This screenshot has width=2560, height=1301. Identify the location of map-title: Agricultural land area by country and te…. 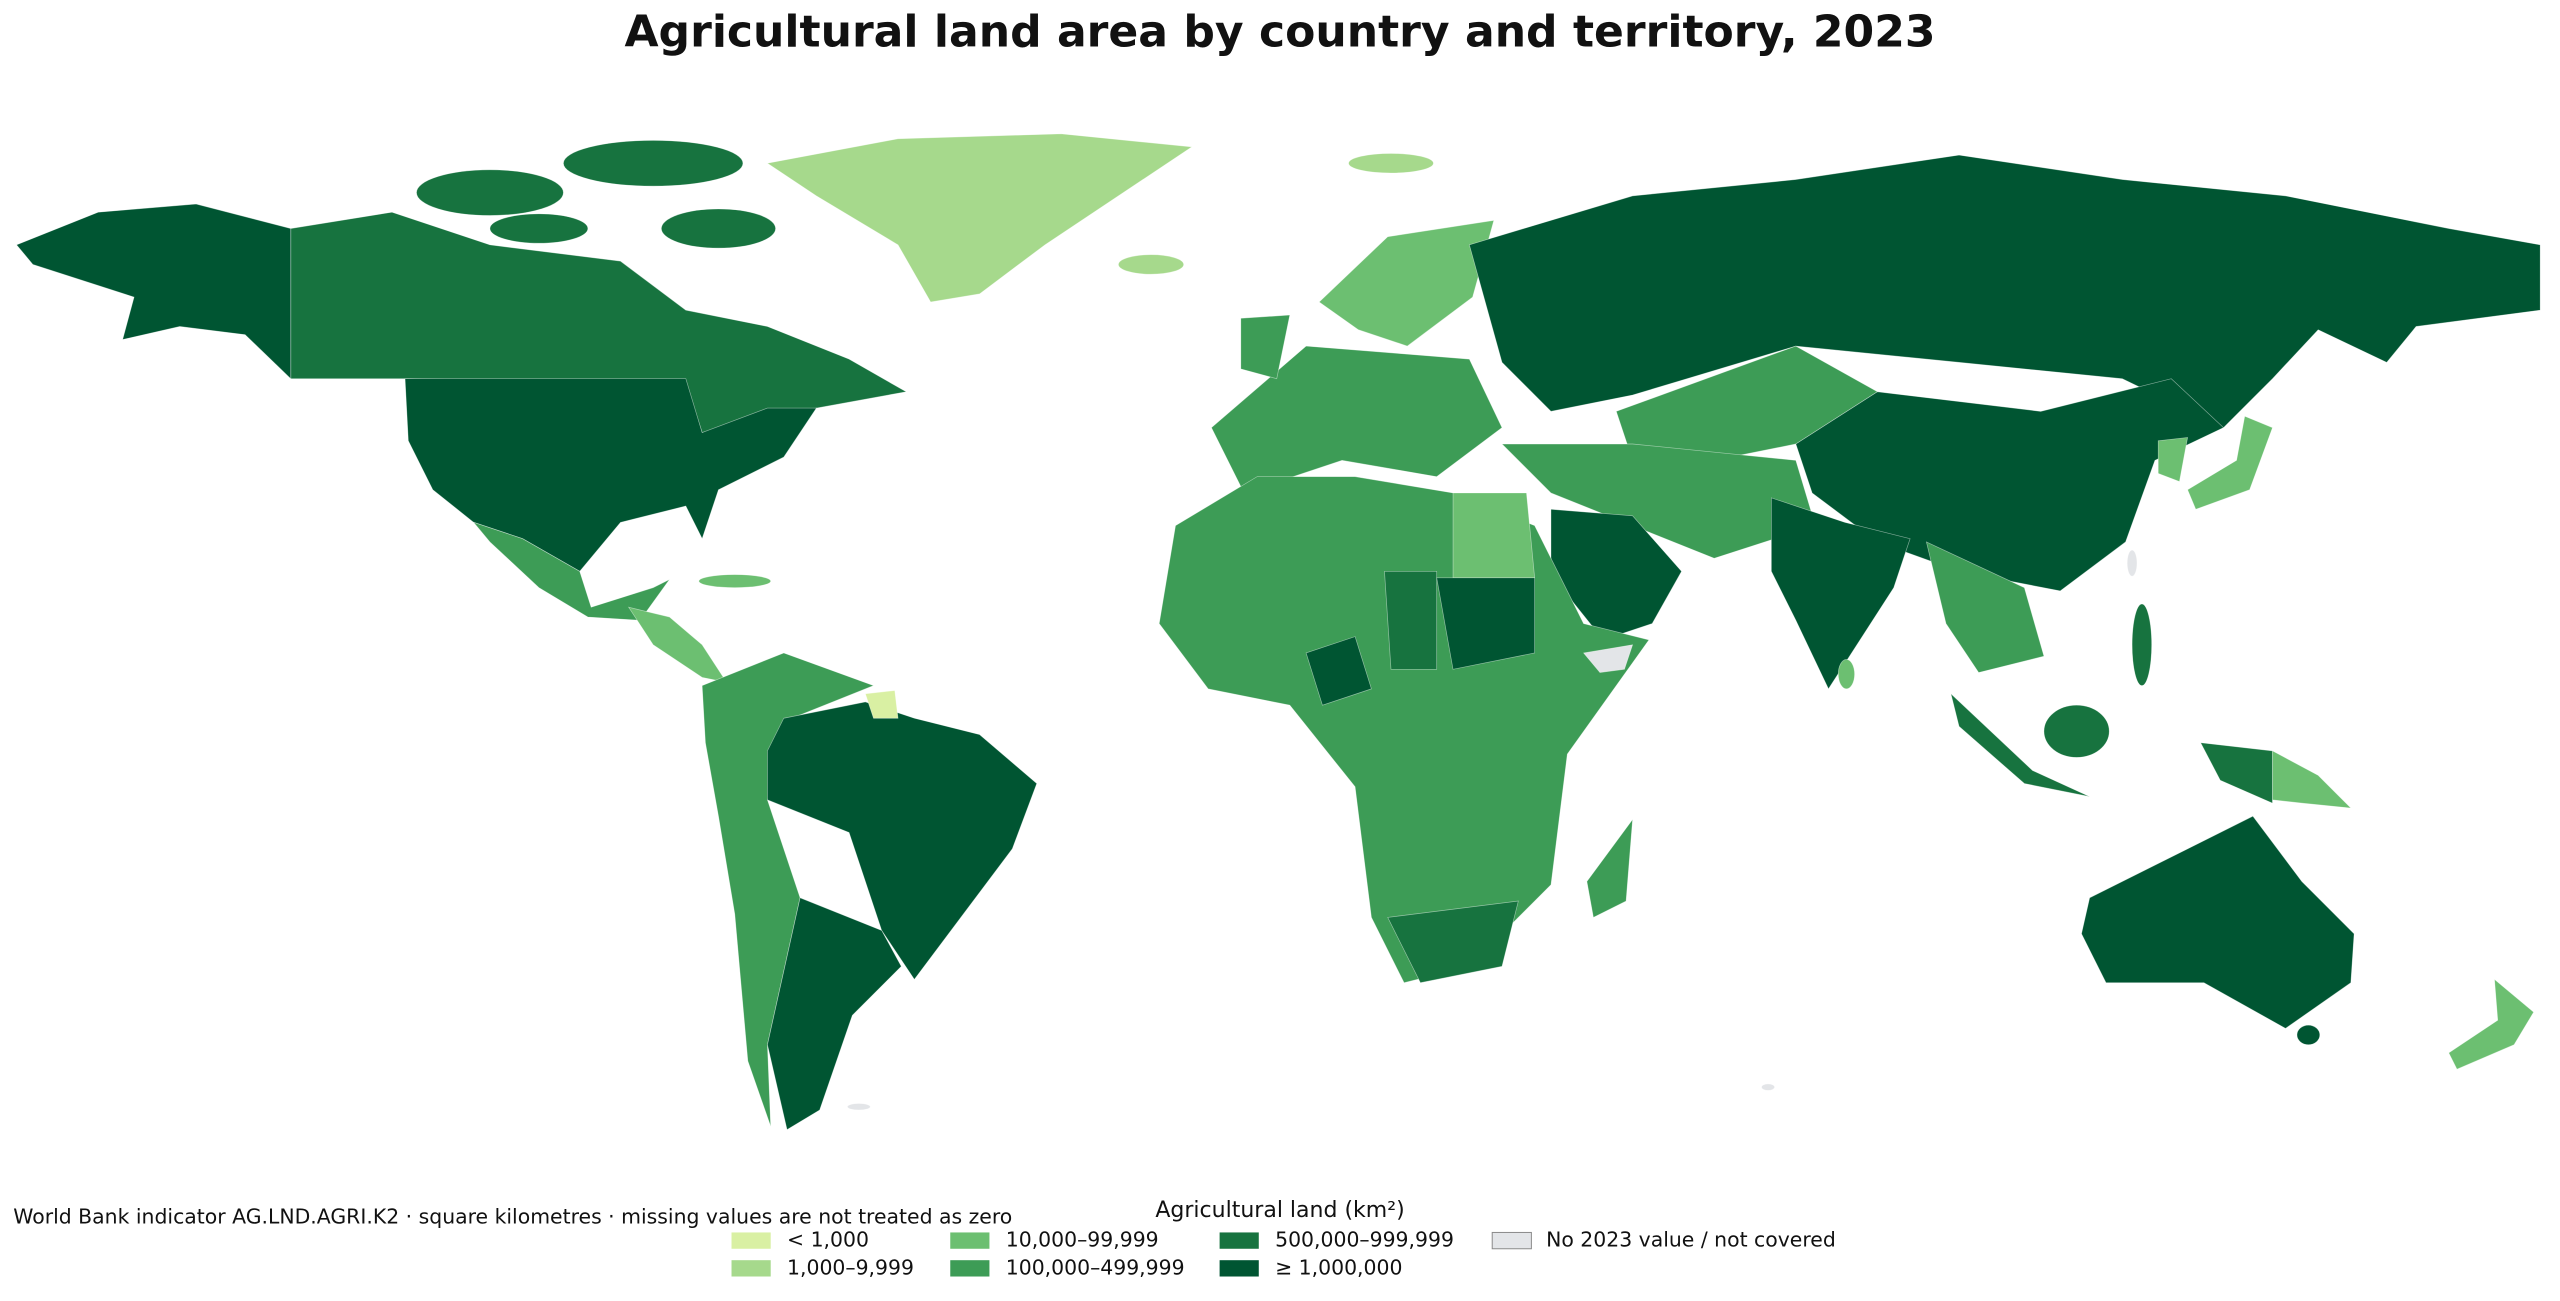
(1279, 31).